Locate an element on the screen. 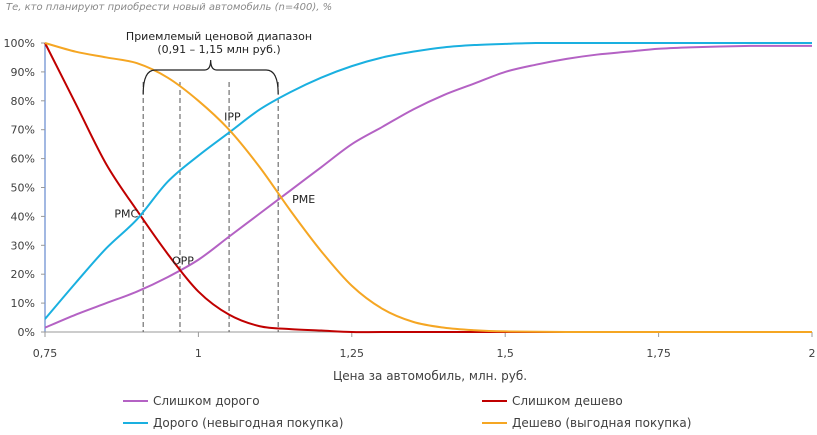 The width and height of the screenshot is (817, 435). legend-label-1: Слишком дорого is located at coordinates (206, 401).